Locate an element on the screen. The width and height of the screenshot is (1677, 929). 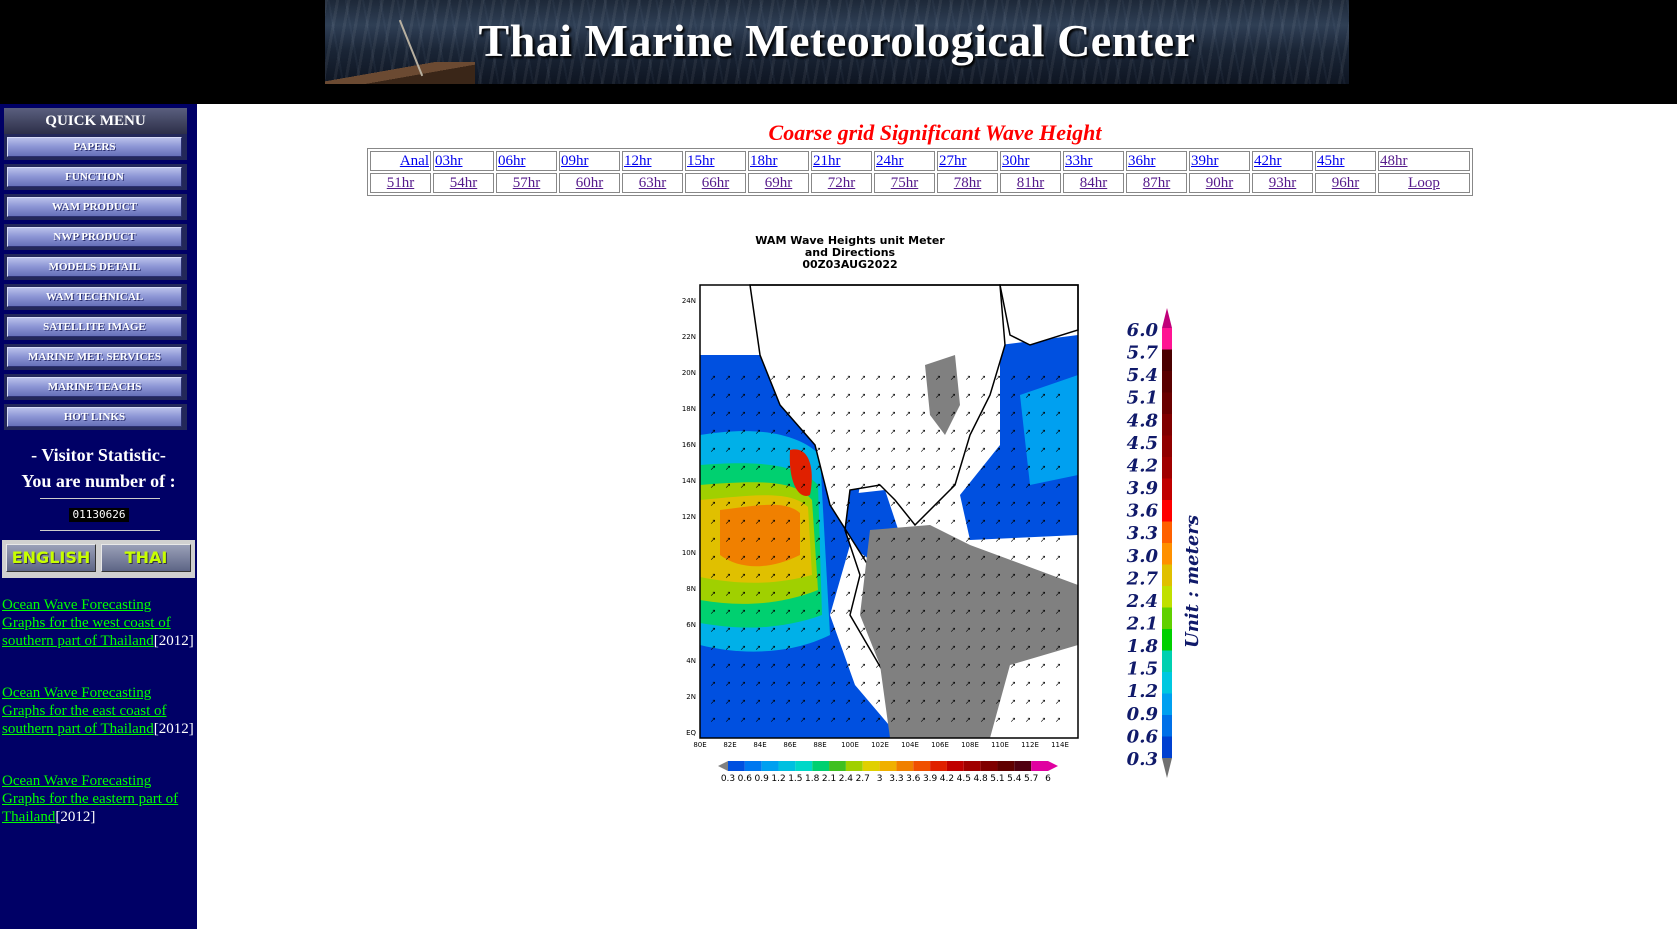
forecast-link-39hr: 39hr is located at coordinates (1205, 160).